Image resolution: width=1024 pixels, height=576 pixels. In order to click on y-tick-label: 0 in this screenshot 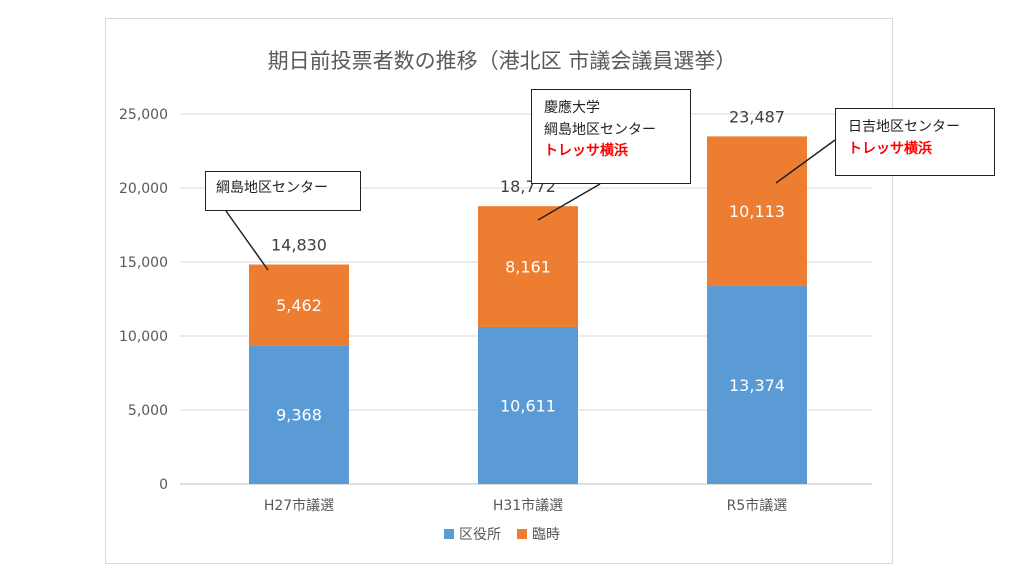, I will do `click(163, 485)`.